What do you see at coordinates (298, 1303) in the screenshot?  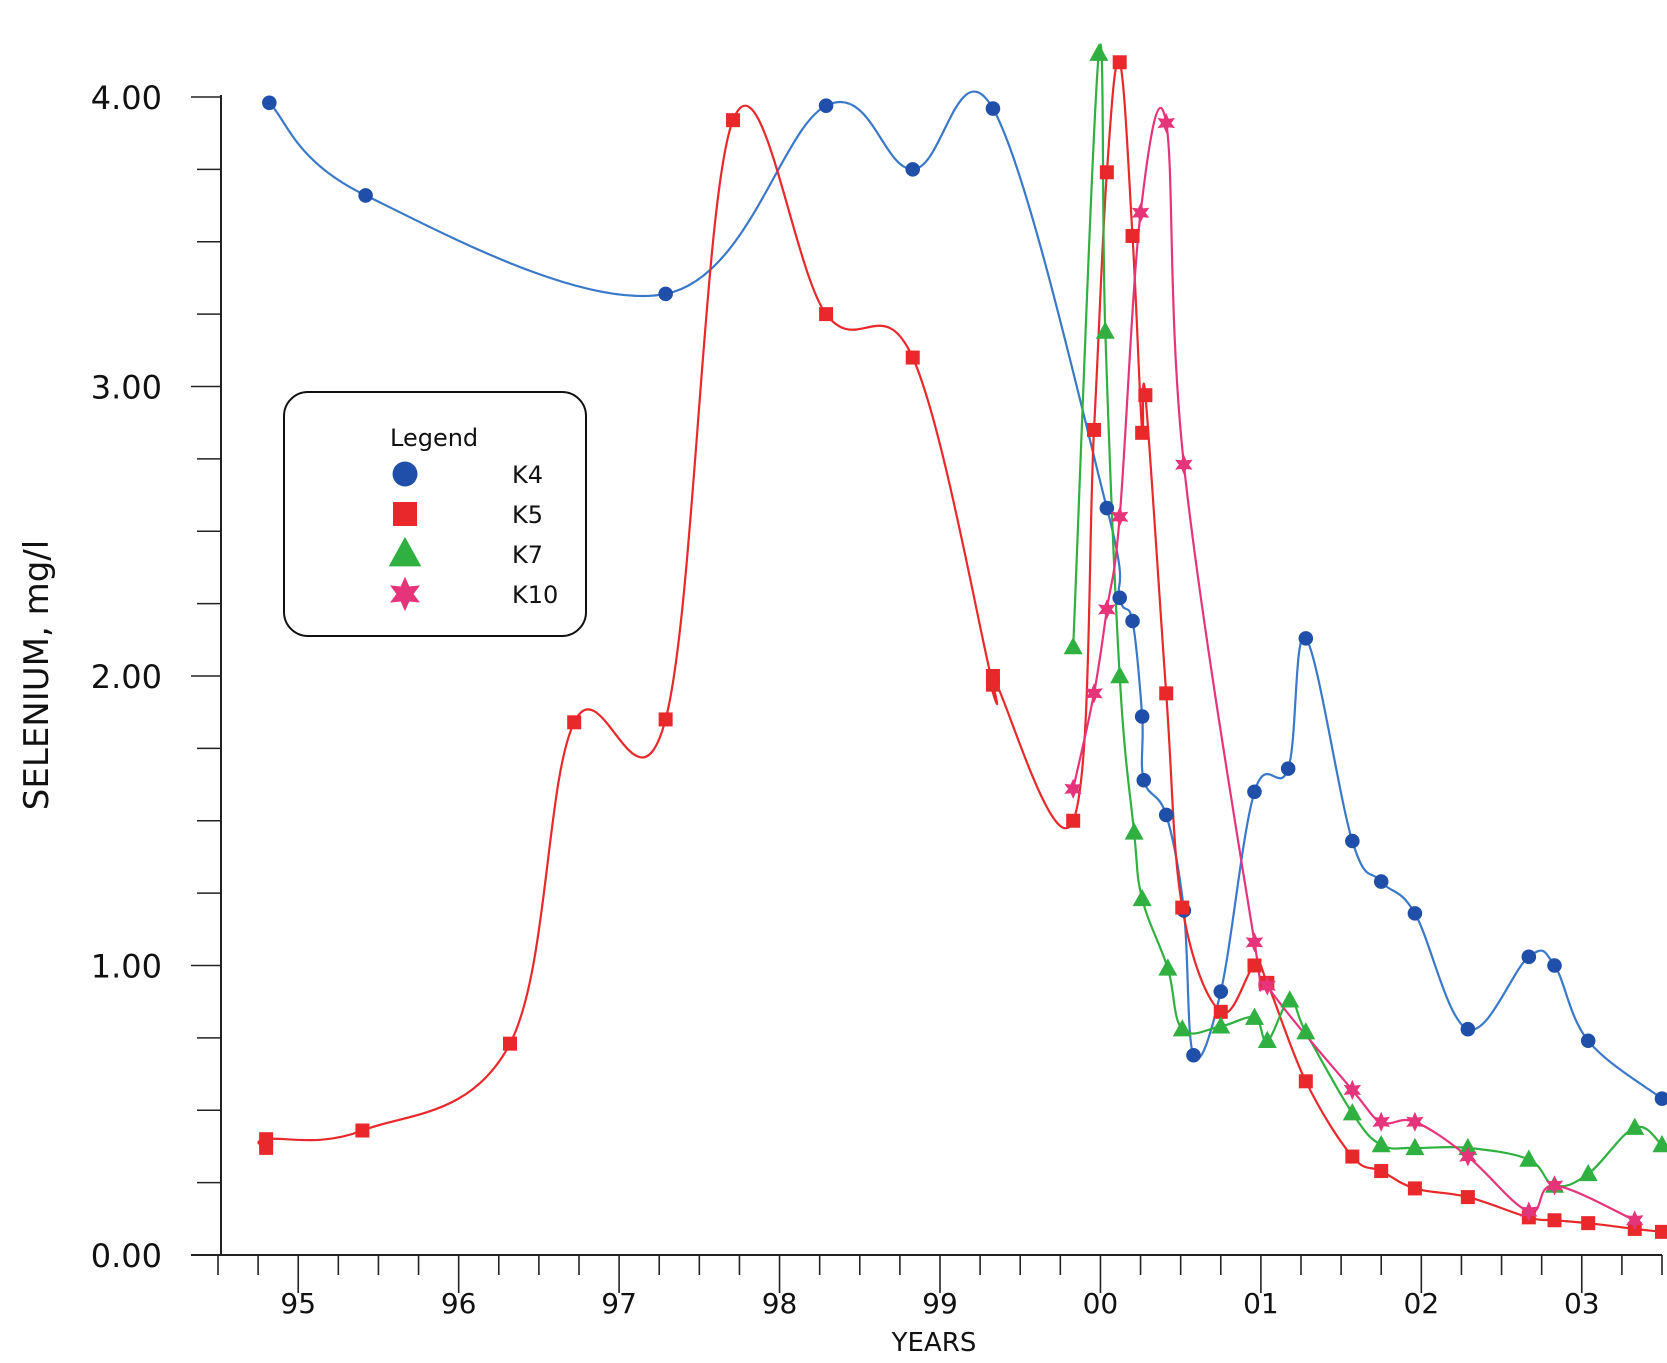 I see `x-tick-label: 95` at bounding box center [298, 1303].